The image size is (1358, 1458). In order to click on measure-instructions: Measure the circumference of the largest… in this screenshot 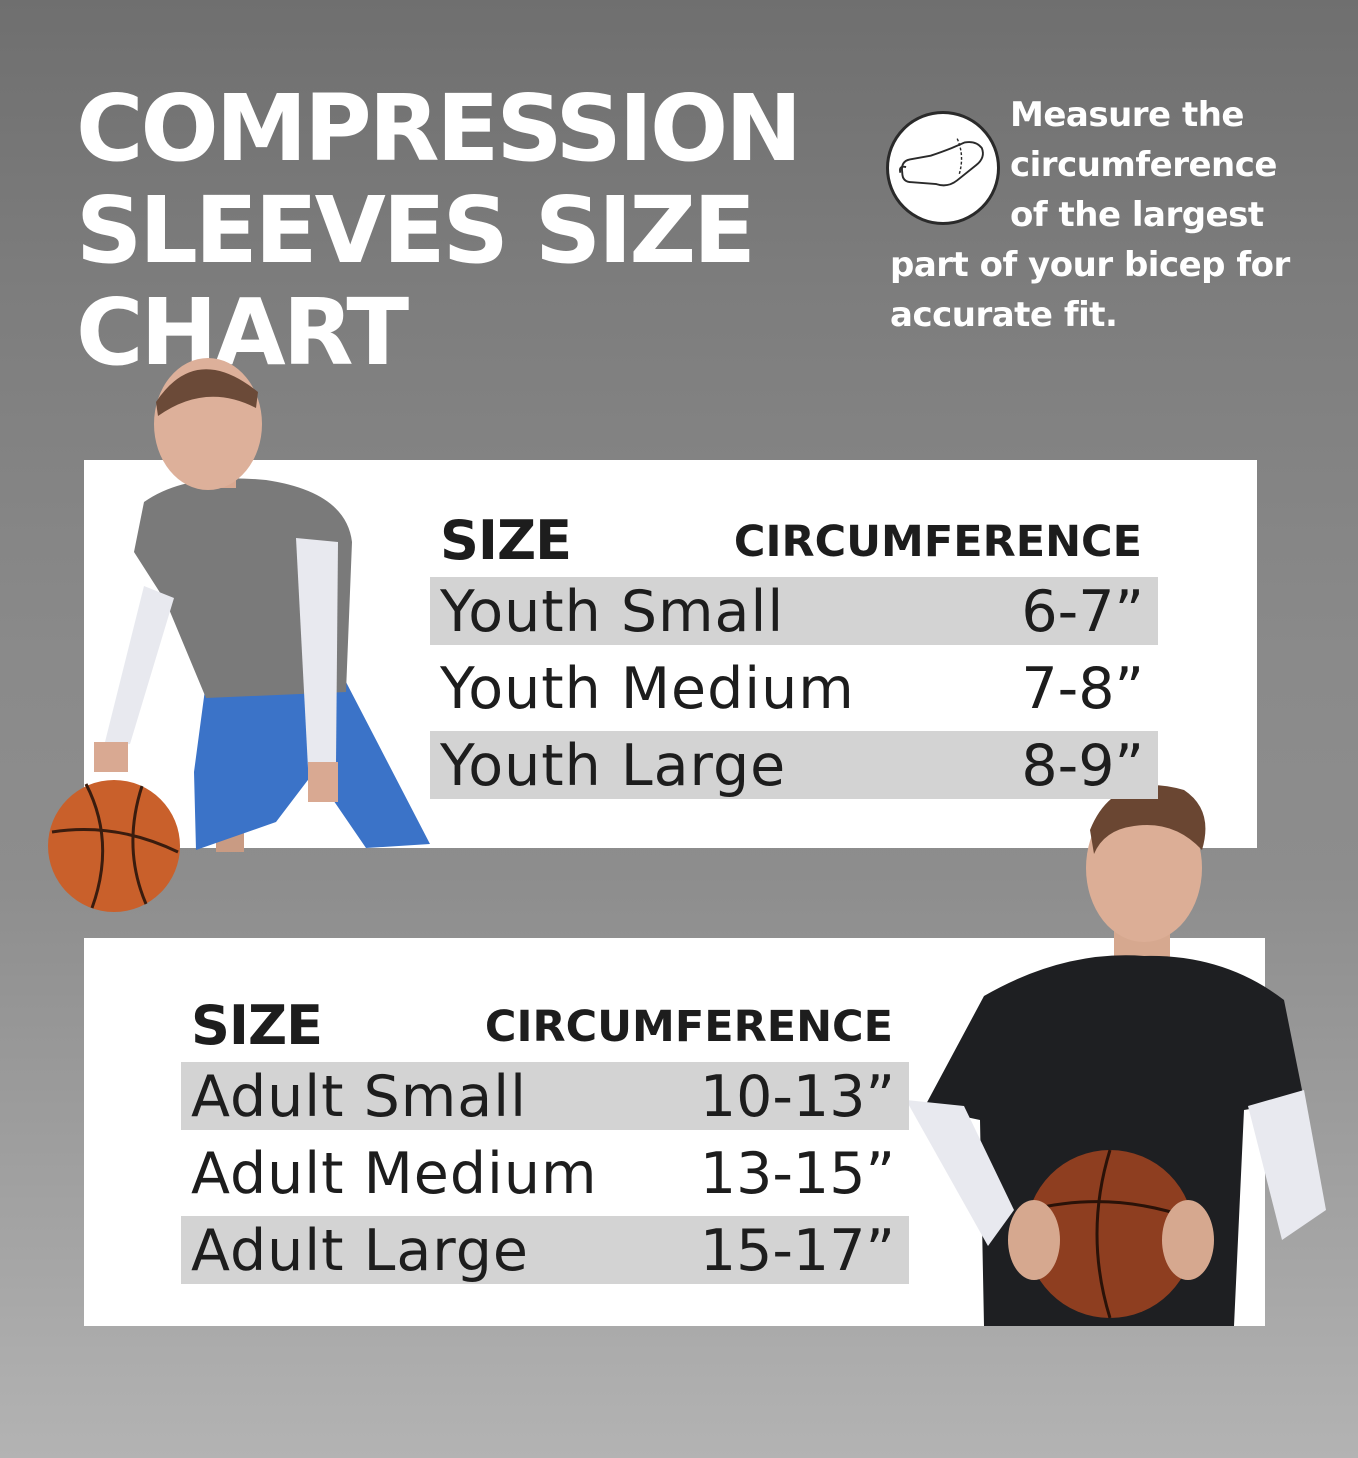, I will do `click(1100, 215)`.